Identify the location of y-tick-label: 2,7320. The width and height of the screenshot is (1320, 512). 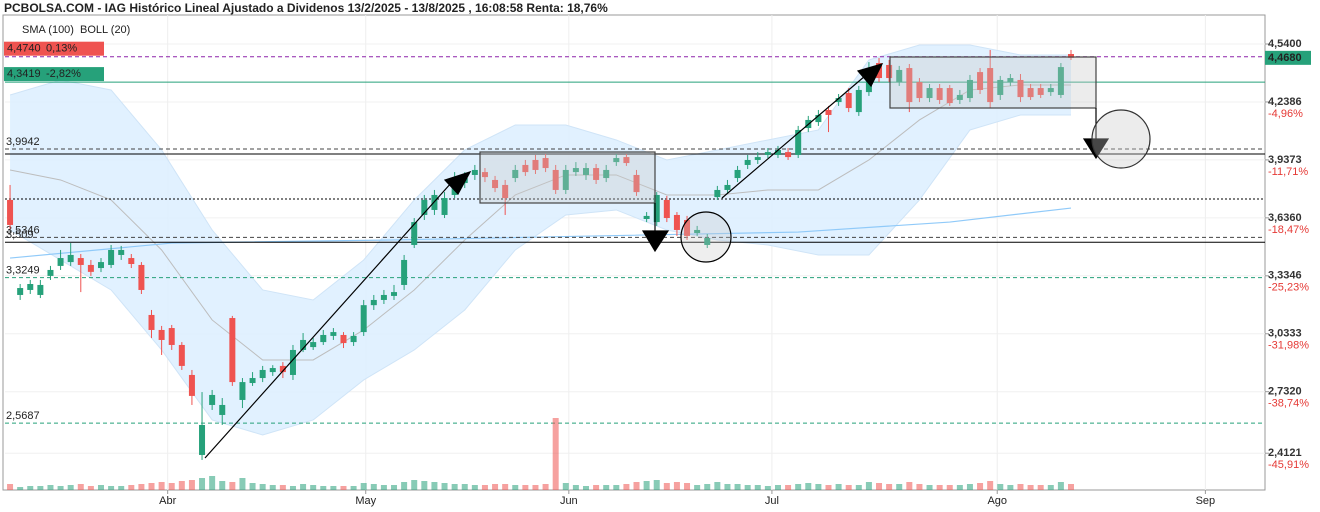
(1285, 392).